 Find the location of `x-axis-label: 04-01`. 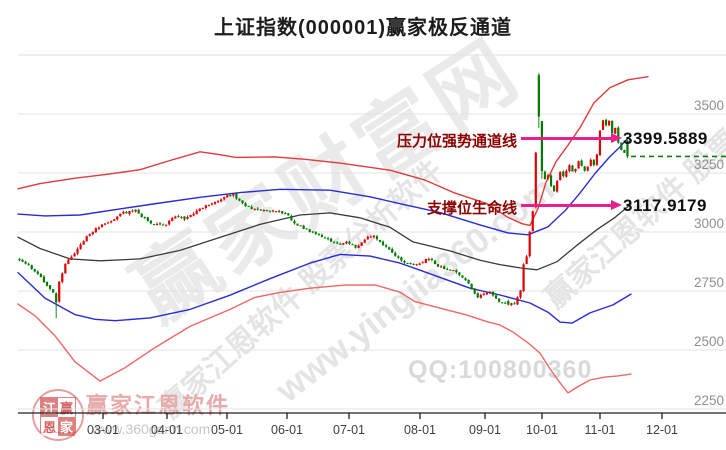

x-axis-label: 04-01 is located at coordinates (167, 430).